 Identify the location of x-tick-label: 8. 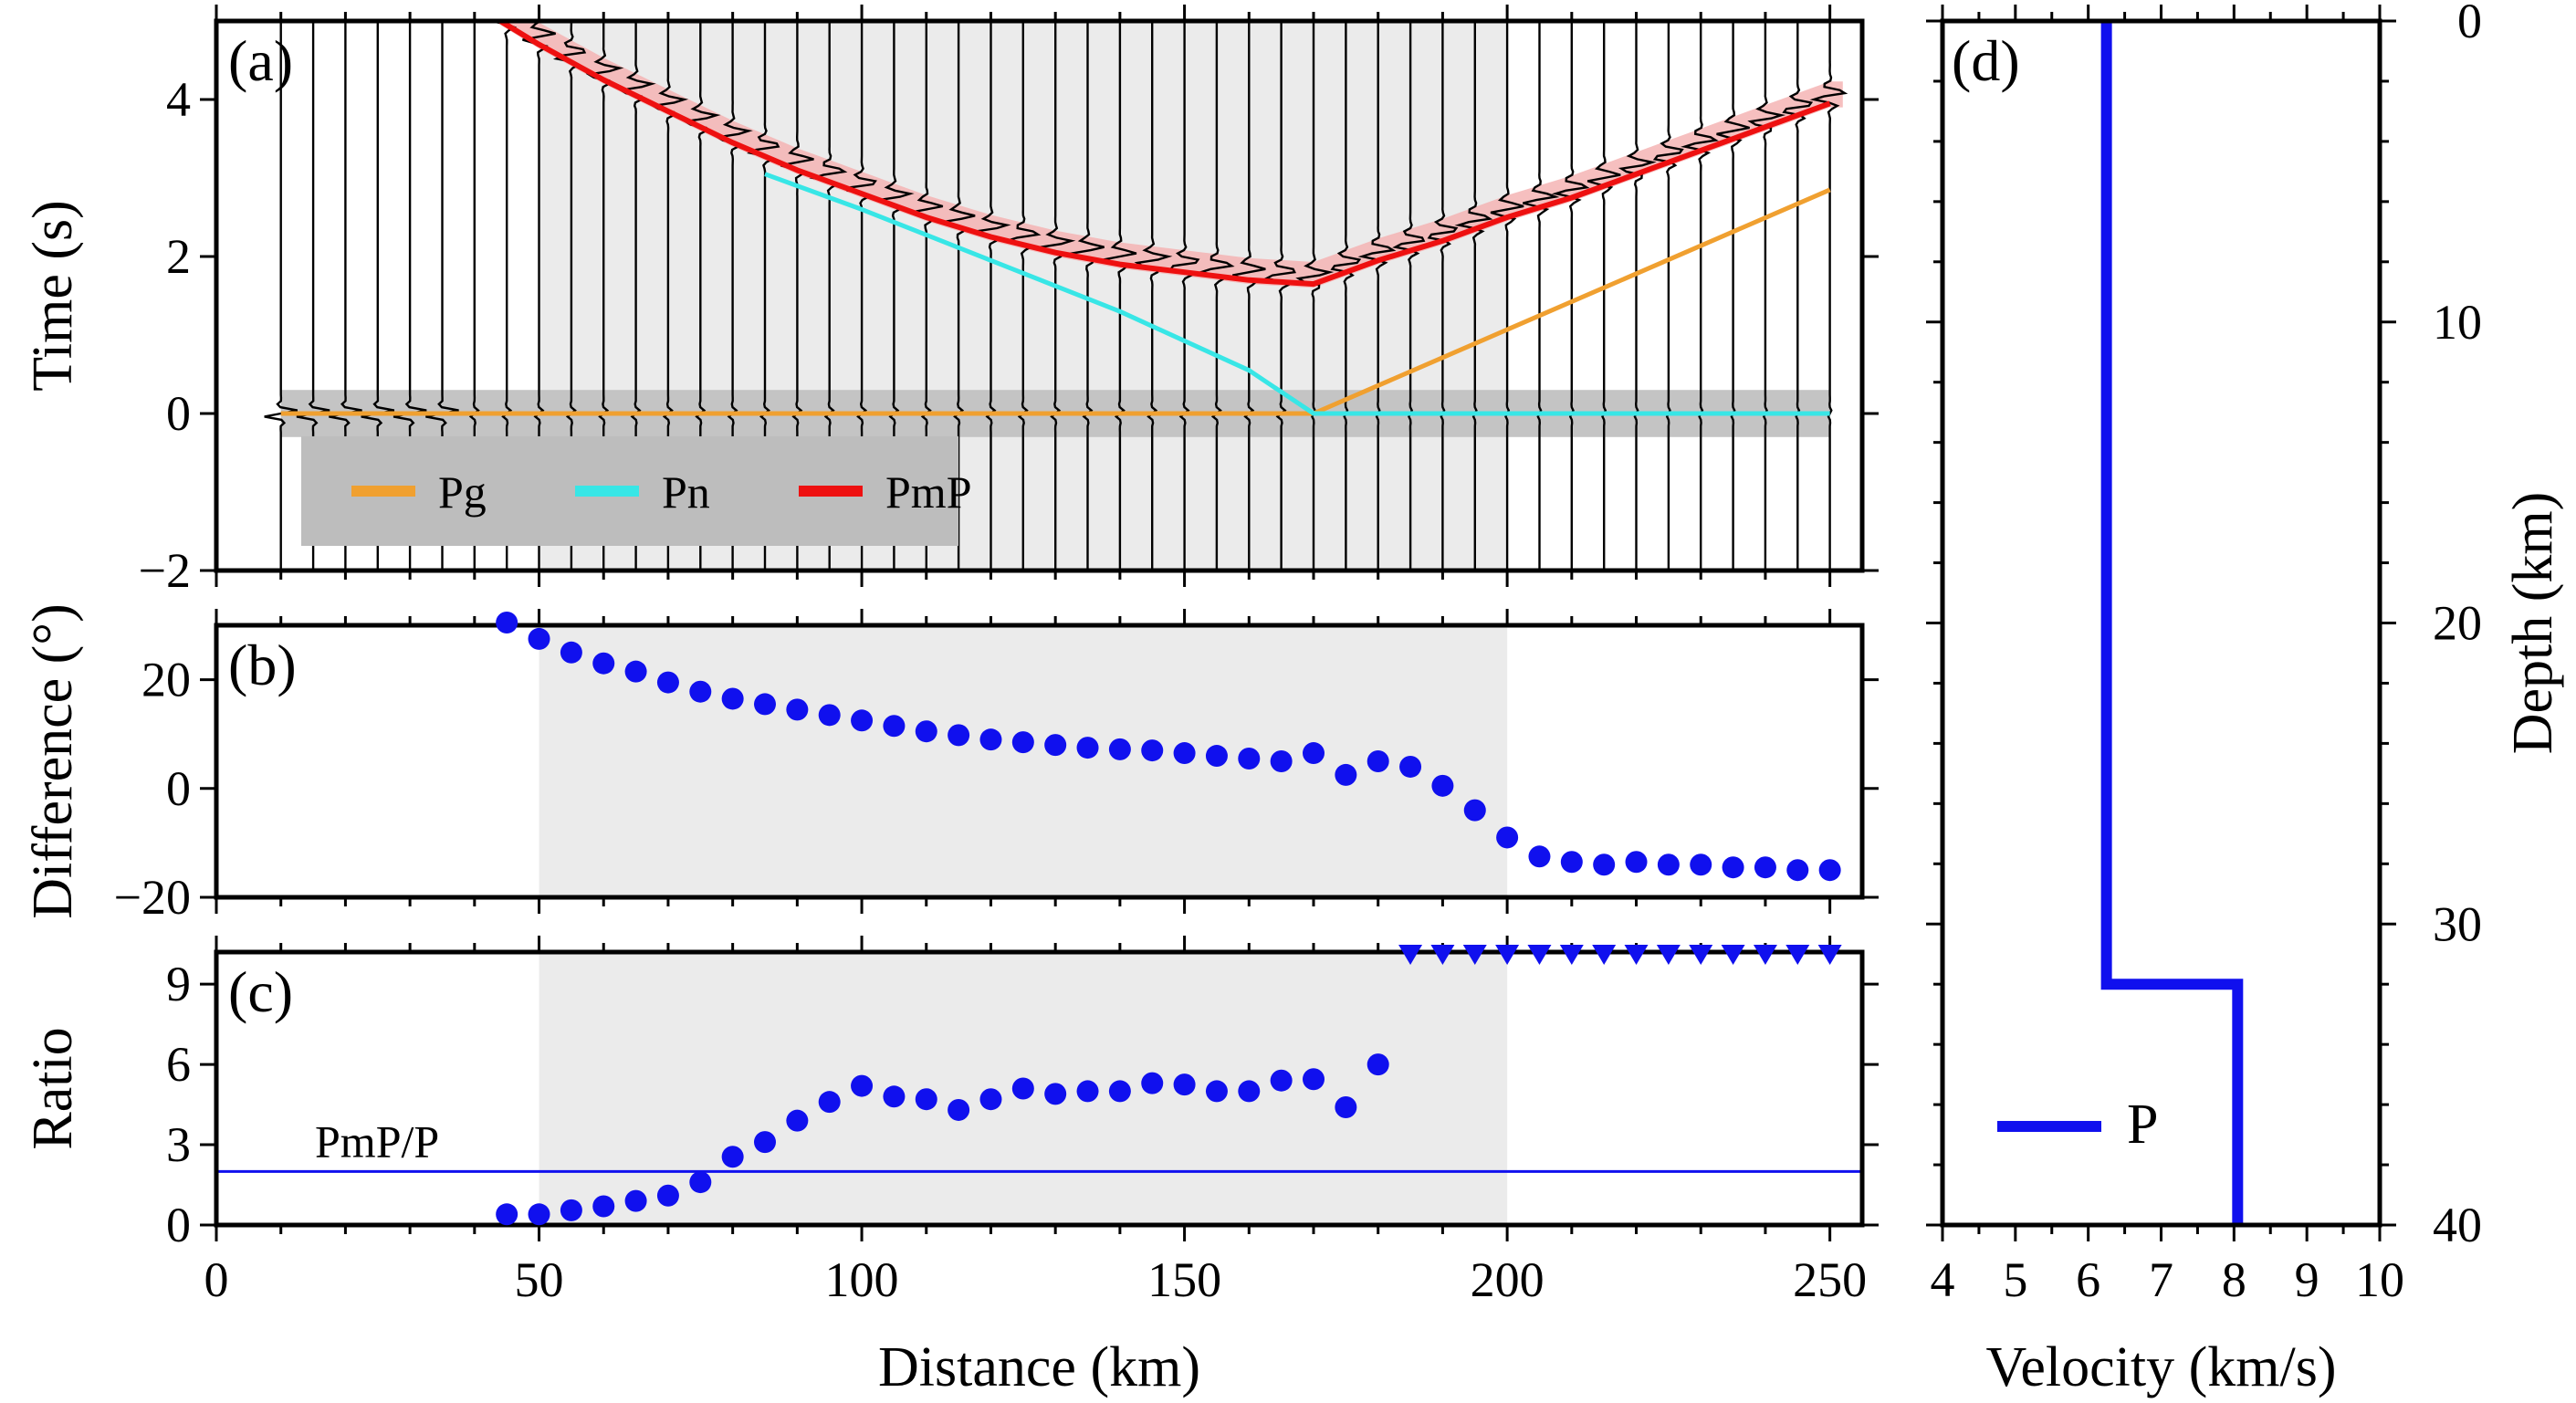
(2234, 1279).